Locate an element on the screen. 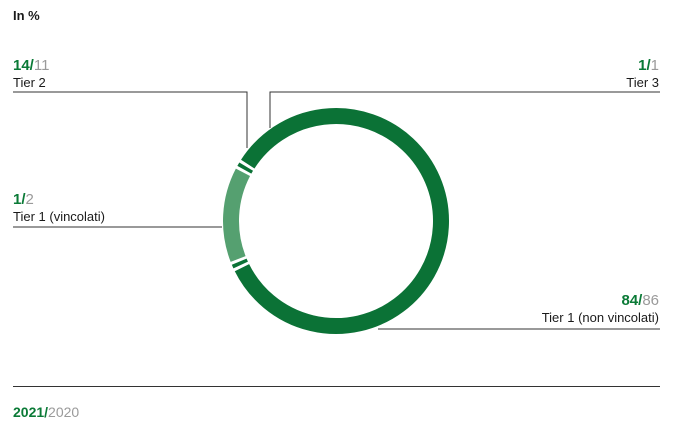 This screenshot has width=673, height=423. year-legend: 2021/2020 is located at coordinates (46, 412).